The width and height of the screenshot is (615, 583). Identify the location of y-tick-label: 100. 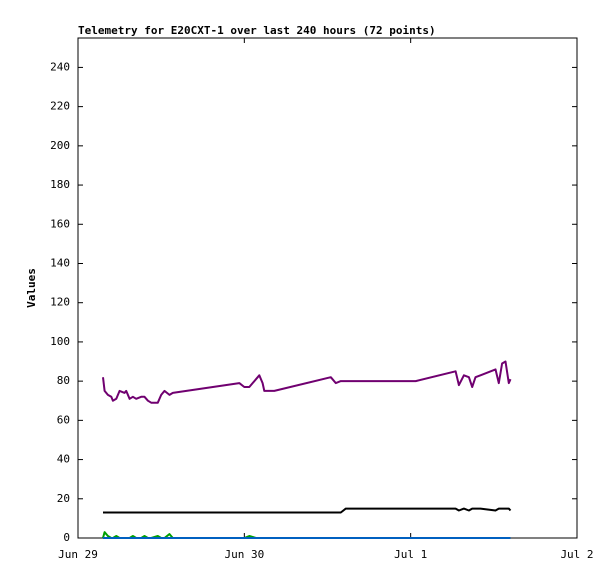
(60, 341).